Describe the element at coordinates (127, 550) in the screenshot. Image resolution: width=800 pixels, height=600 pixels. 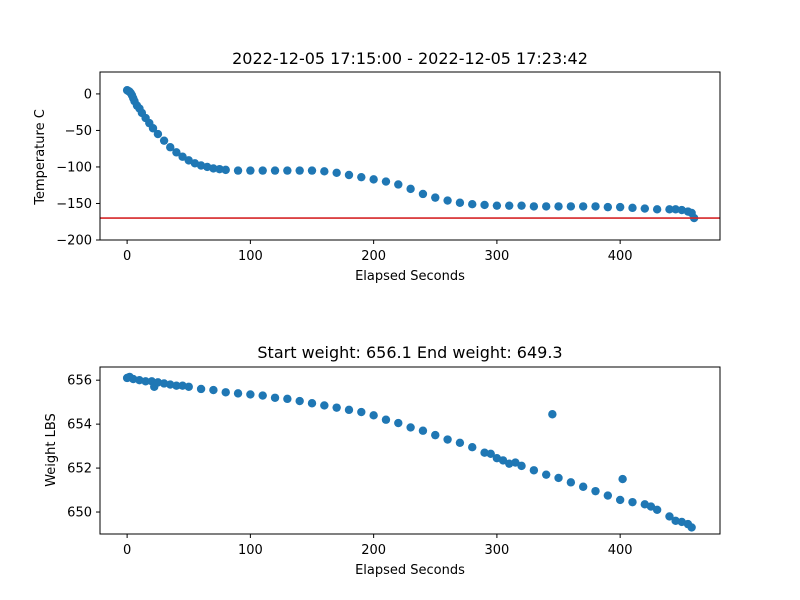
I see `weight-x-tick-label: 0` at that location.